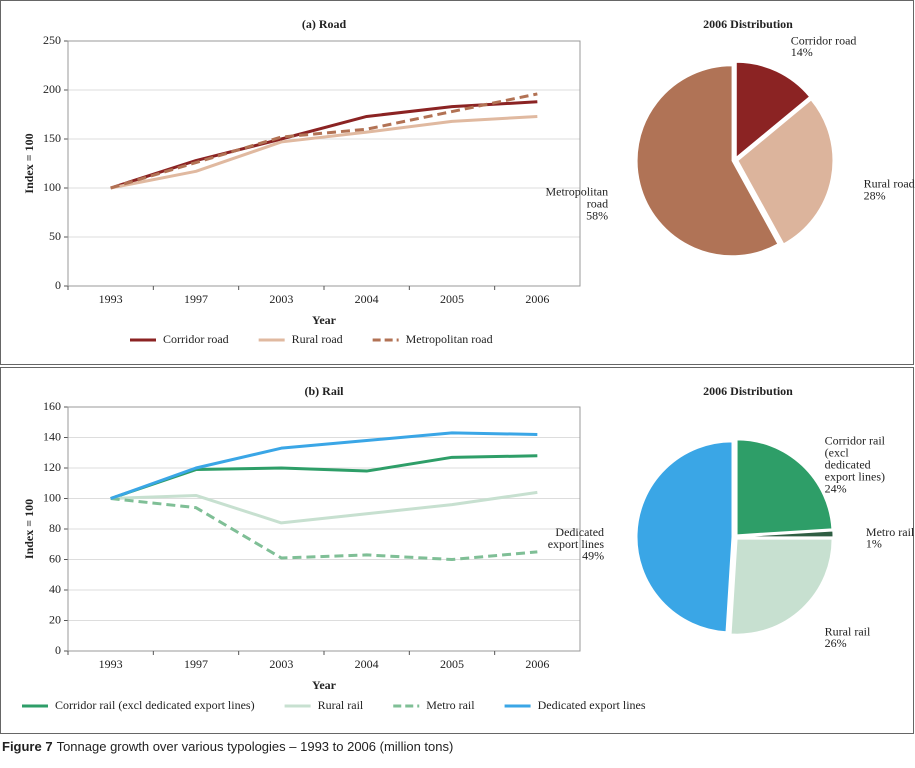 The image size is (915, 768). What do you see at coordinates (855, 476) in the screenshot?
I see `label-line: export lines)` at bounding box center [855, 476].